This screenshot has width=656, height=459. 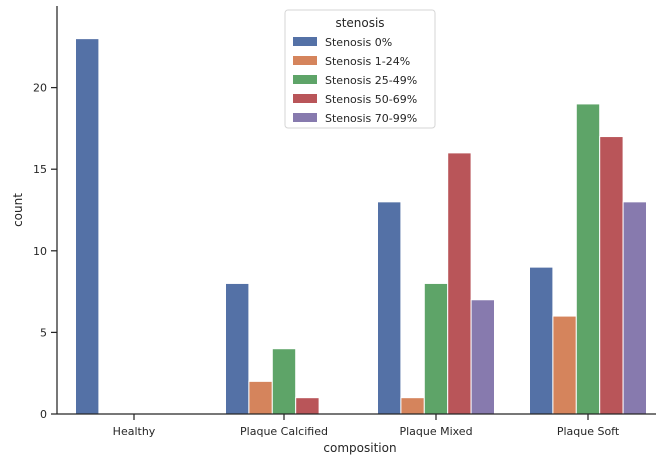 I want to click on legend-label: Stenosis 25-49%, so click(x=371, y=80).